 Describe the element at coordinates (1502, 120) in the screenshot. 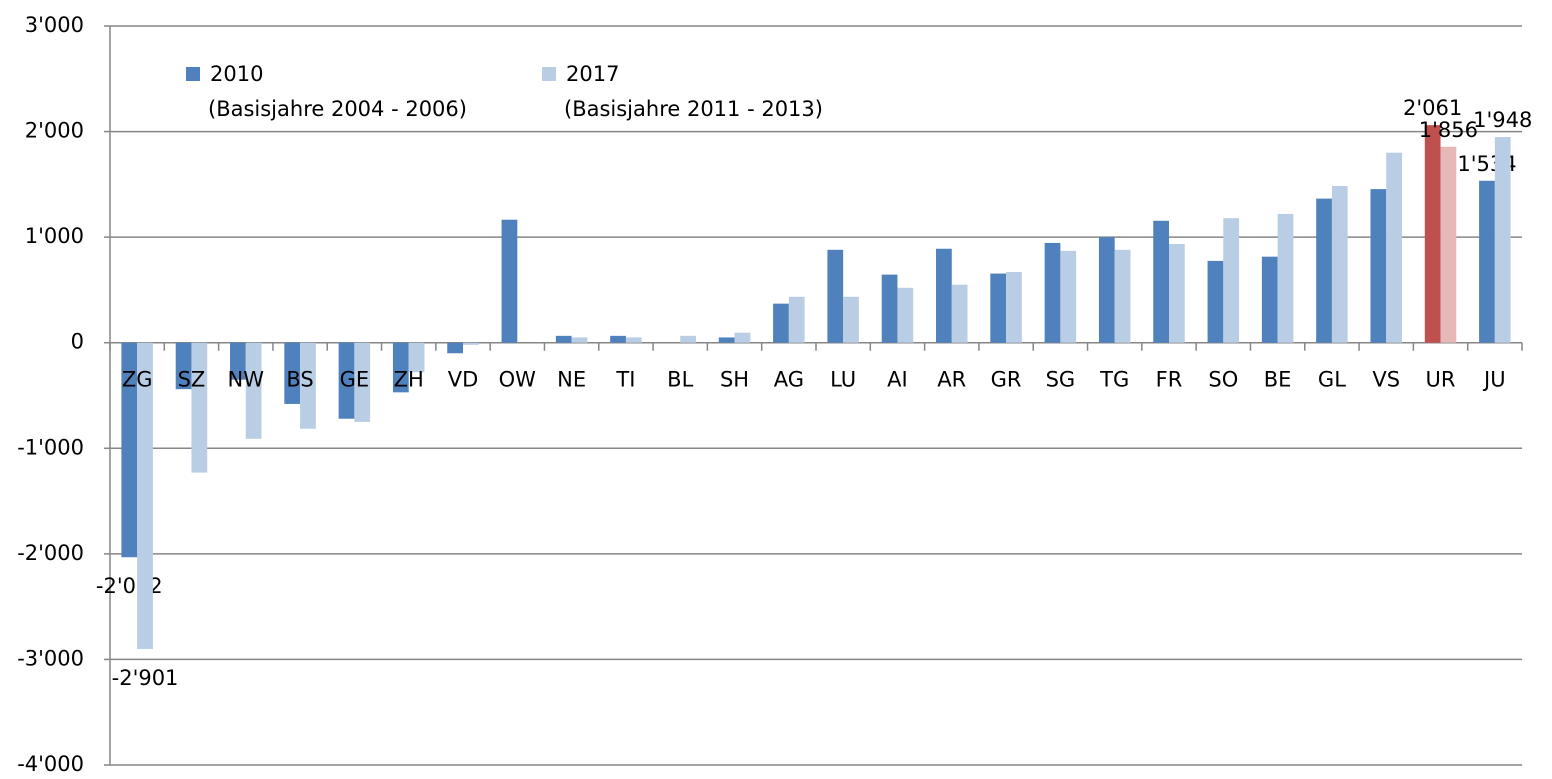

I see `data-label: 1'948` at that location.